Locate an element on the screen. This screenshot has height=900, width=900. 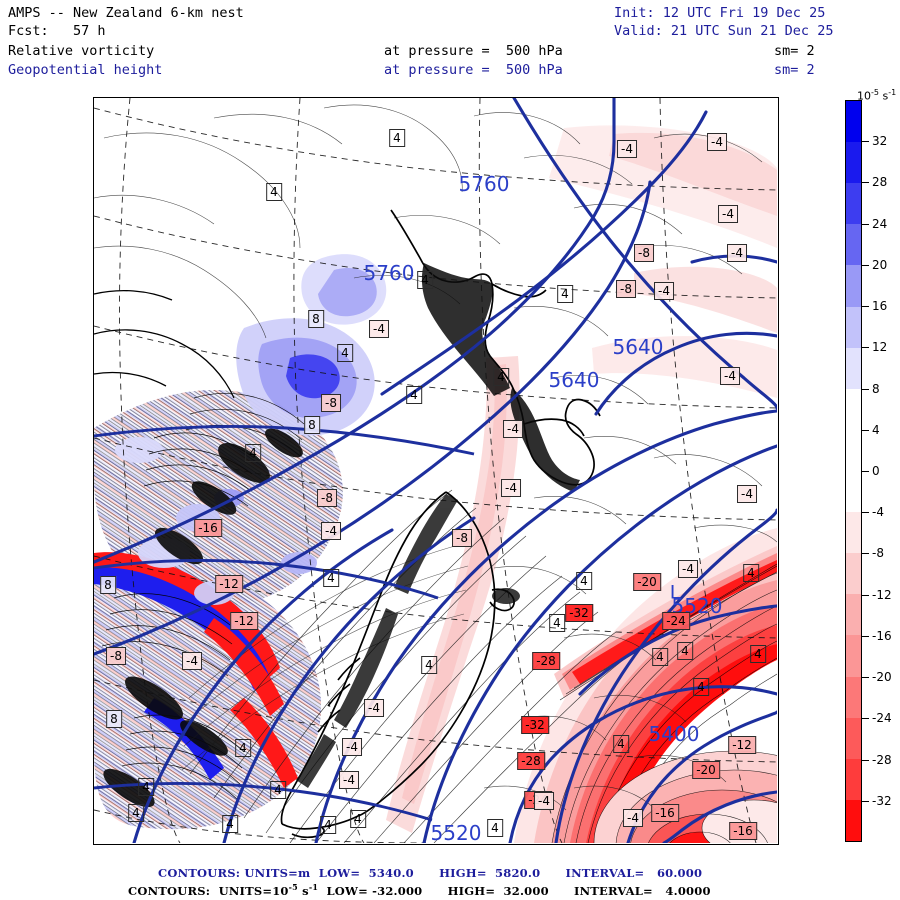
colorbar-tick-label: -4 is located at coordinates (878, 512).